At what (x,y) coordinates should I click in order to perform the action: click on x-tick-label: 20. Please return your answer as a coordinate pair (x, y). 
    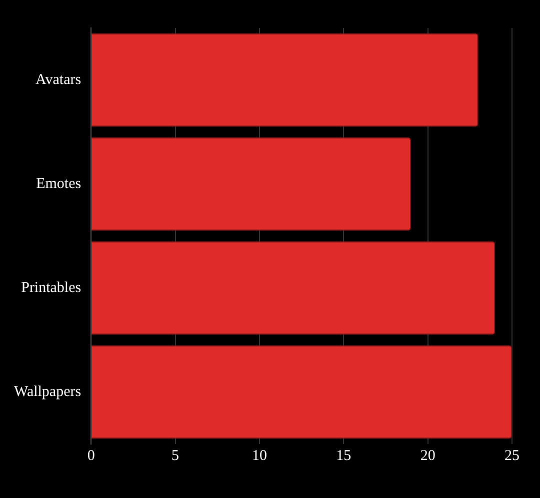
    Looking at the image, I should click on (428, 456).